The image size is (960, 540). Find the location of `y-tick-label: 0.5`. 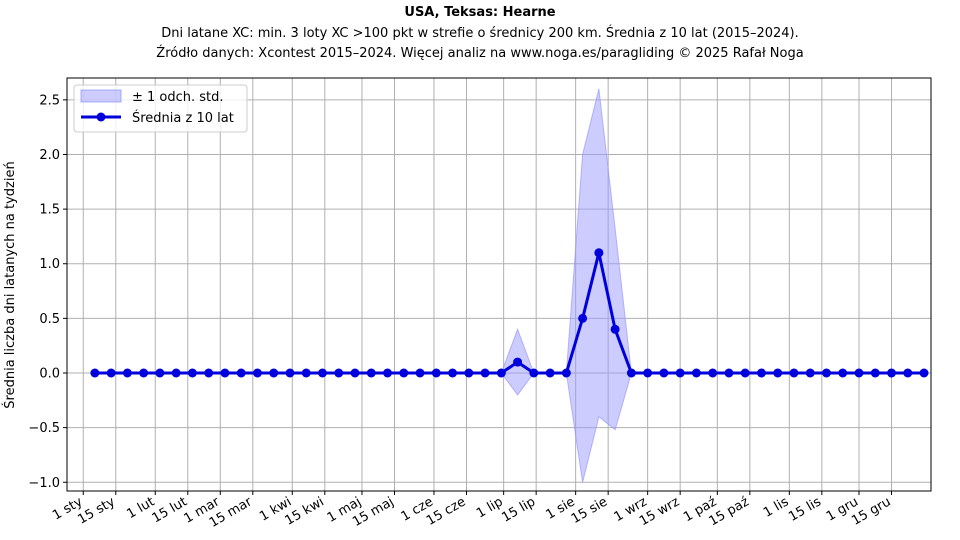

y-tick-label: 0.5 is located at coordinates (49, 319).